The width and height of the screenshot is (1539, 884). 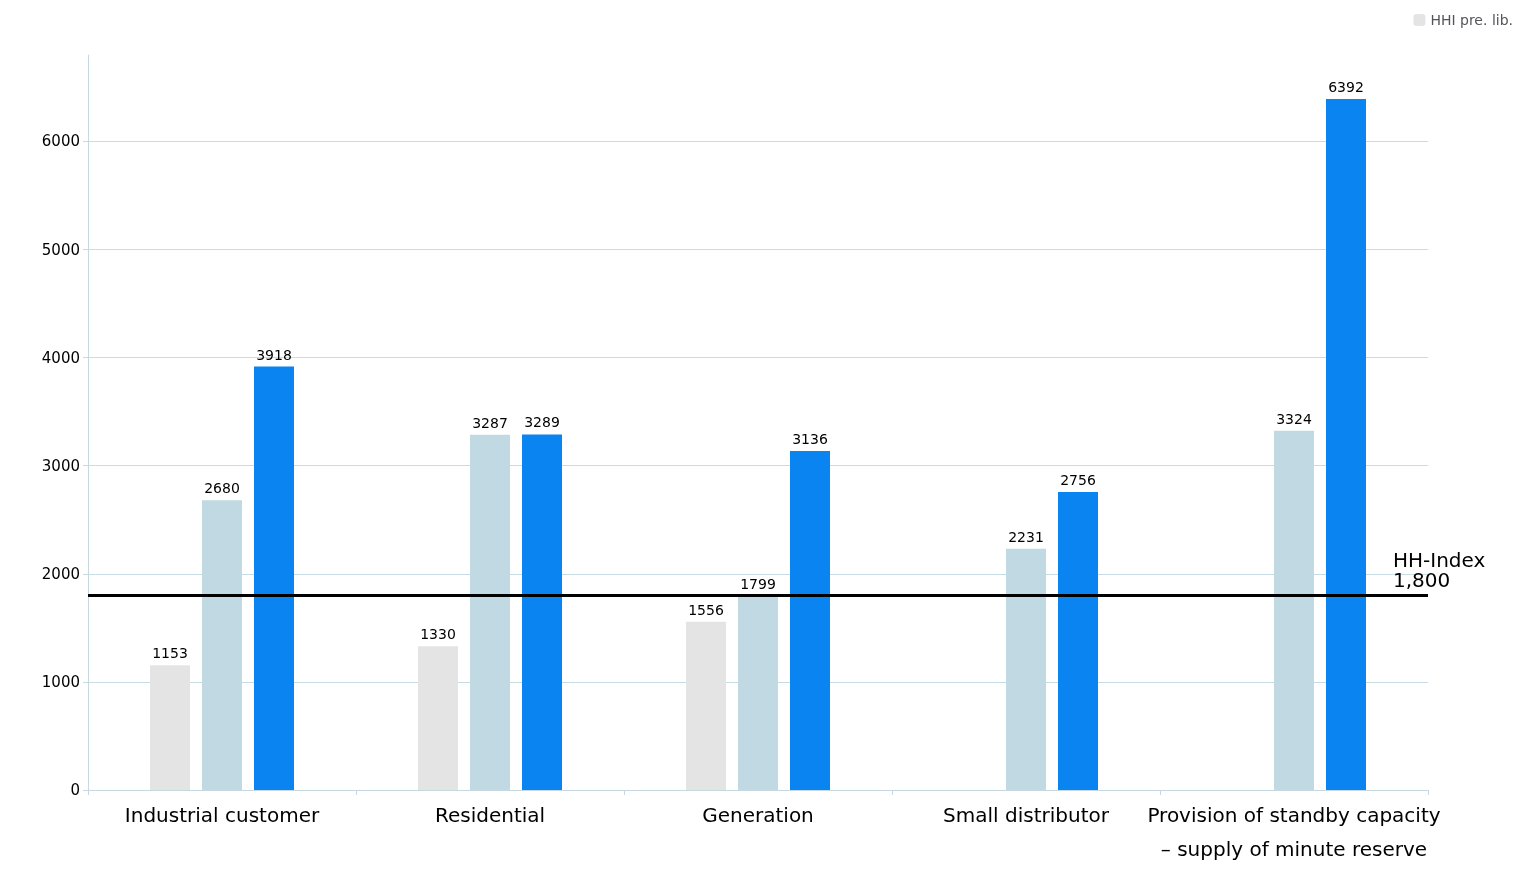 I want to click on ref-line-label: HH-Index 1,800, so click(x=1439, y=570).